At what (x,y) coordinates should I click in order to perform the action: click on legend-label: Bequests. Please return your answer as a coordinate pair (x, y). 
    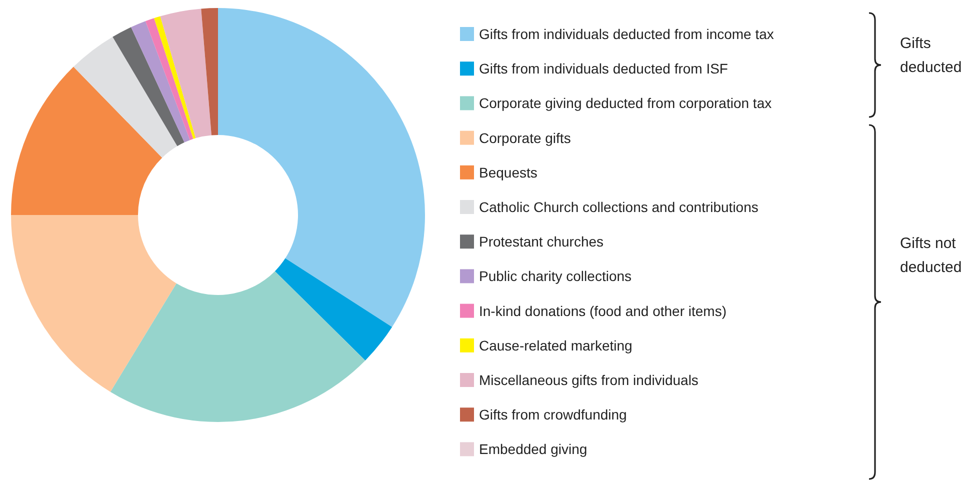
    Looking at the image, I should click on (508, 172).